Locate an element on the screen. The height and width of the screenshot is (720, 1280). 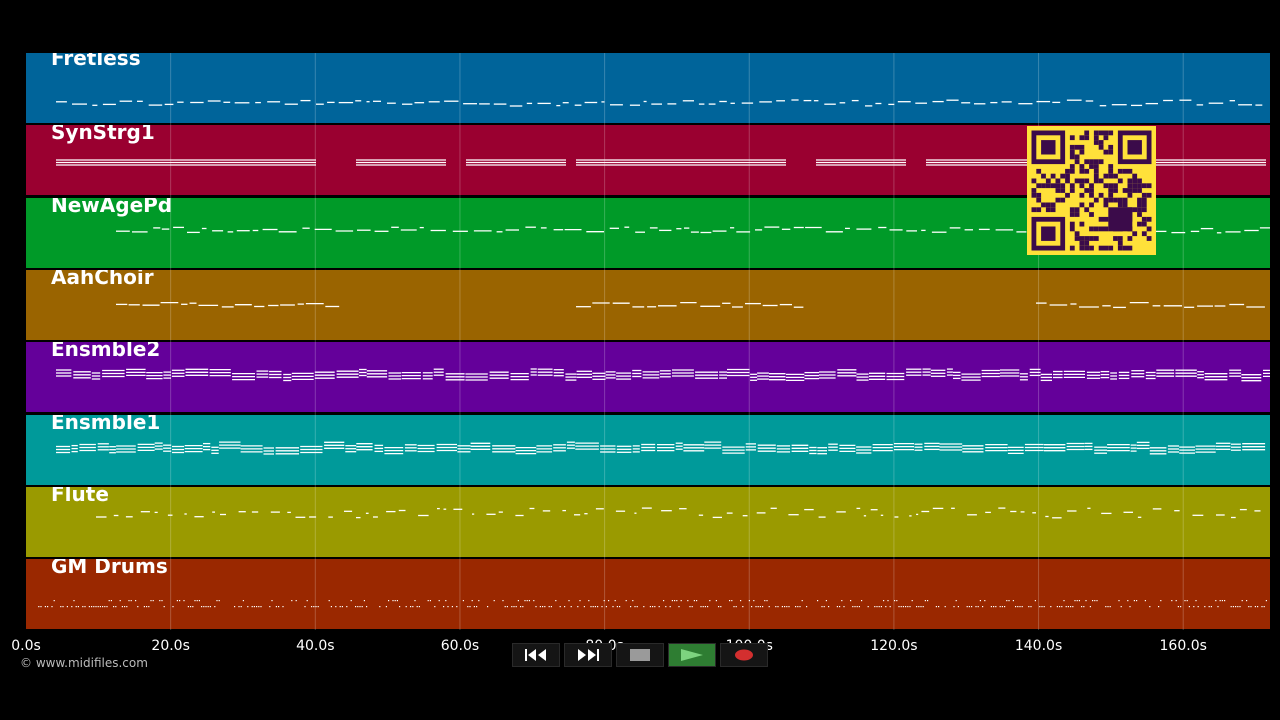
track-lane-gm-drums: GM Drums is located at coordinates (648, 594).